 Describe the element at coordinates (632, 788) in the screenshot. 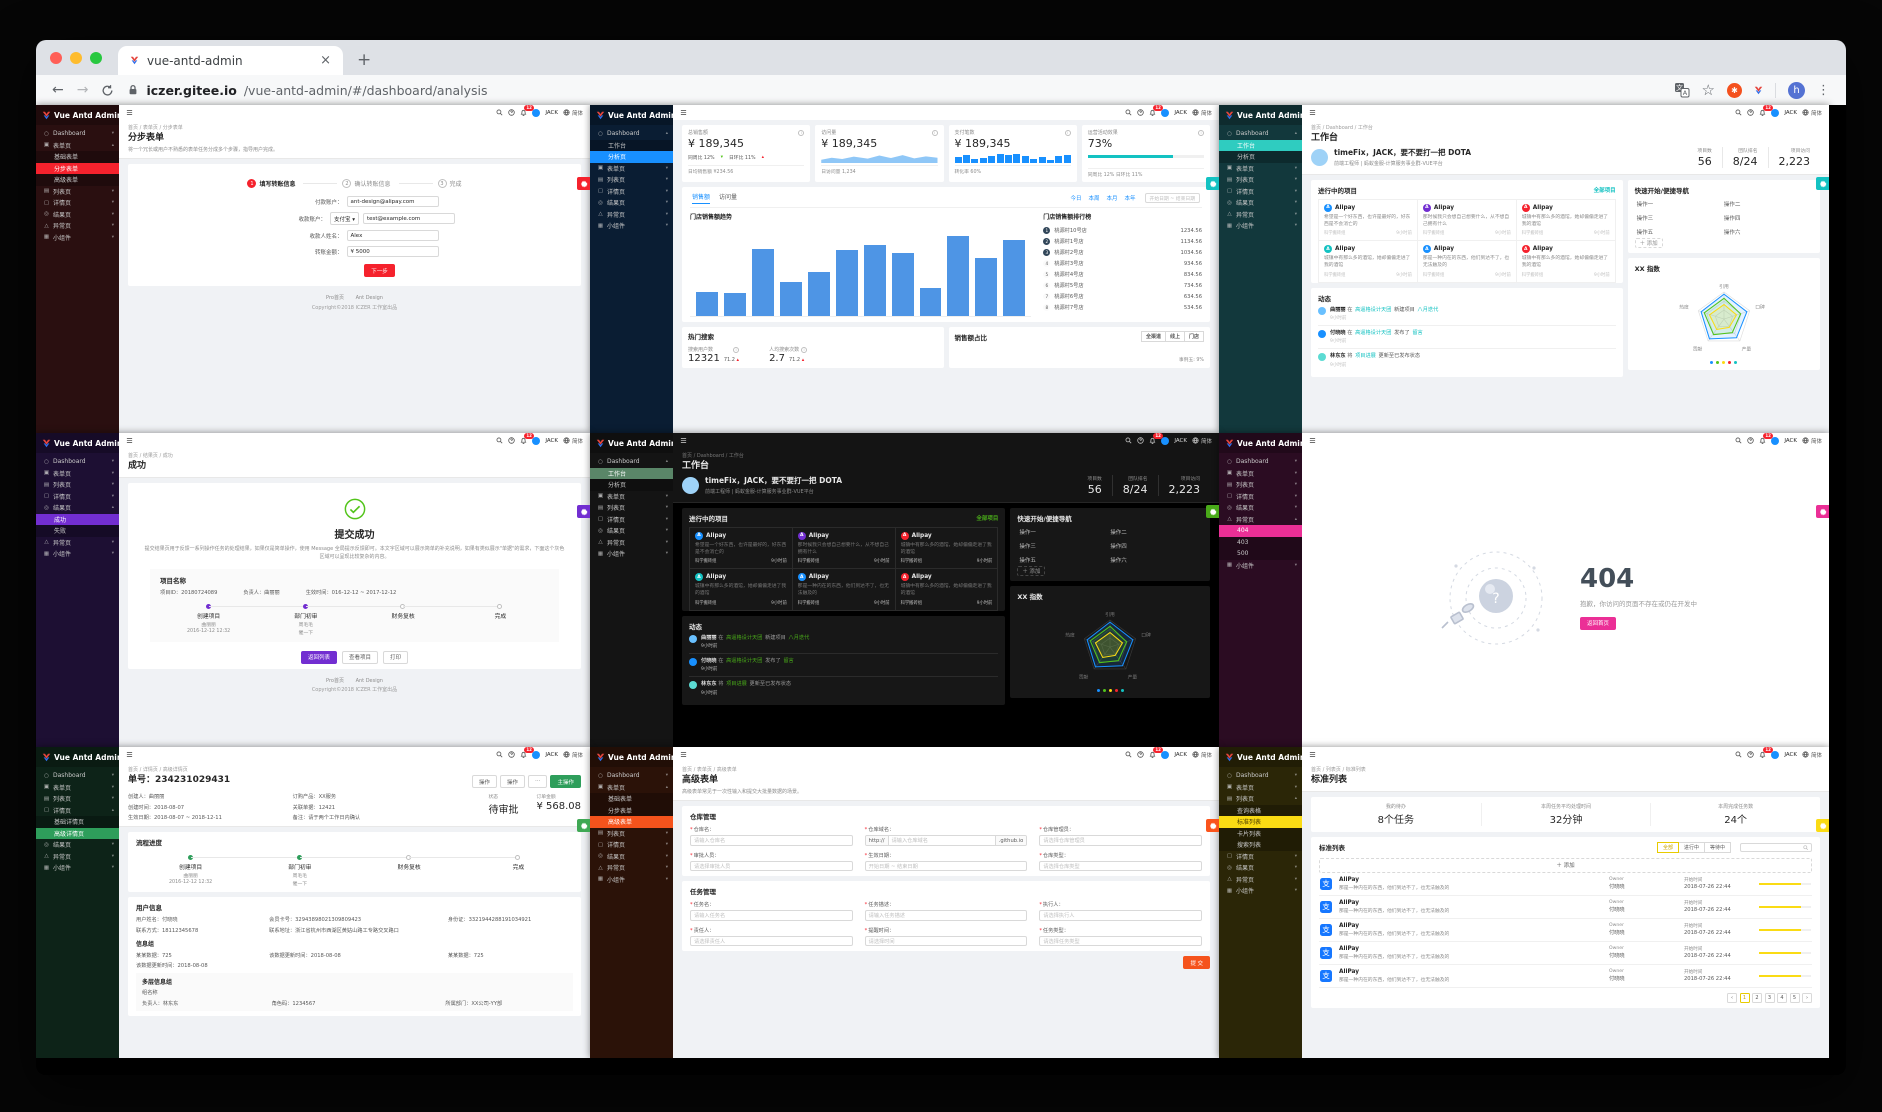

I see `sidebar-item: ▣ 表单页 ▴` at that location.